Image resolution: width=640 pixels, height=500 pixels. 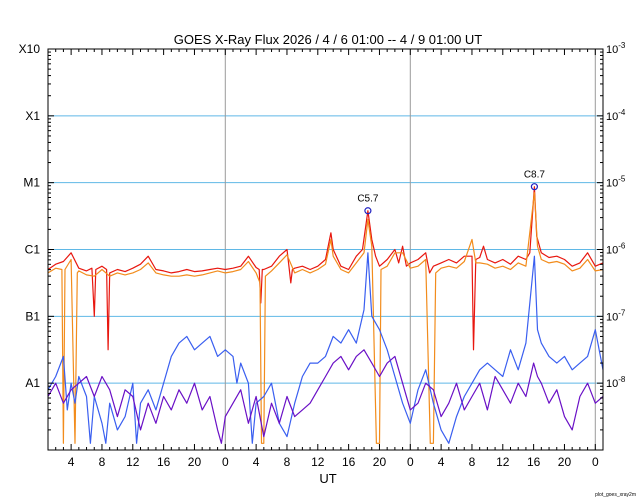 What do you see at coordinates (327, 478) in the screenshot?
I see `x-axis-label: UT` at bounding box center [327, 478].